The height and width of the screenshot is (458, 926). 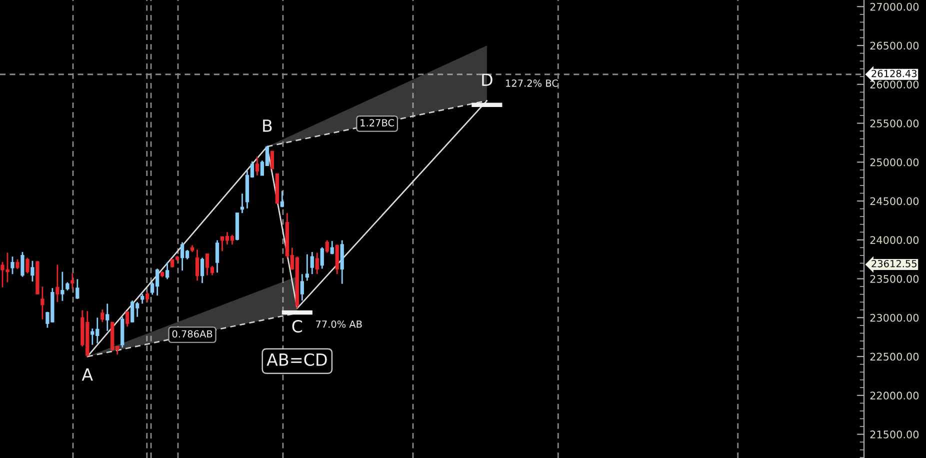 I want to click on data-label: D, so click(x=487, y=80).